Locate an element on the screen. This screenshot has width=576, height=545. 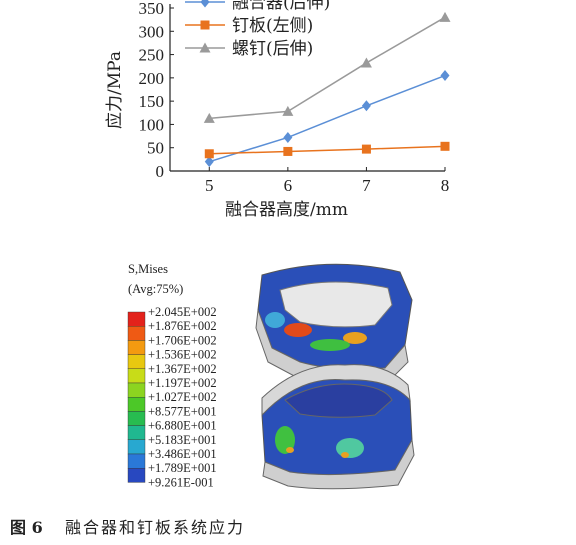
color-label: +1.706E+002 is located at coordinates (182, 340).